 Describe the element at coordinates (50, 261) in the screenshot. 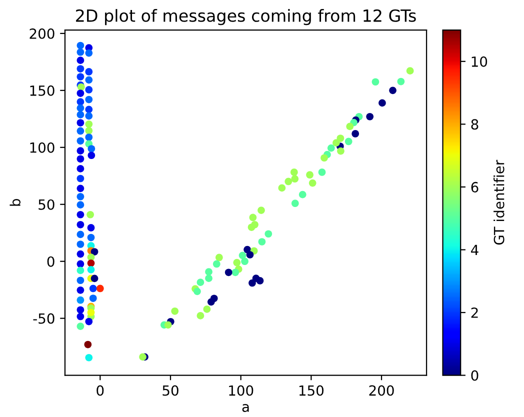

I see `y-tick-label: 0` at that location.